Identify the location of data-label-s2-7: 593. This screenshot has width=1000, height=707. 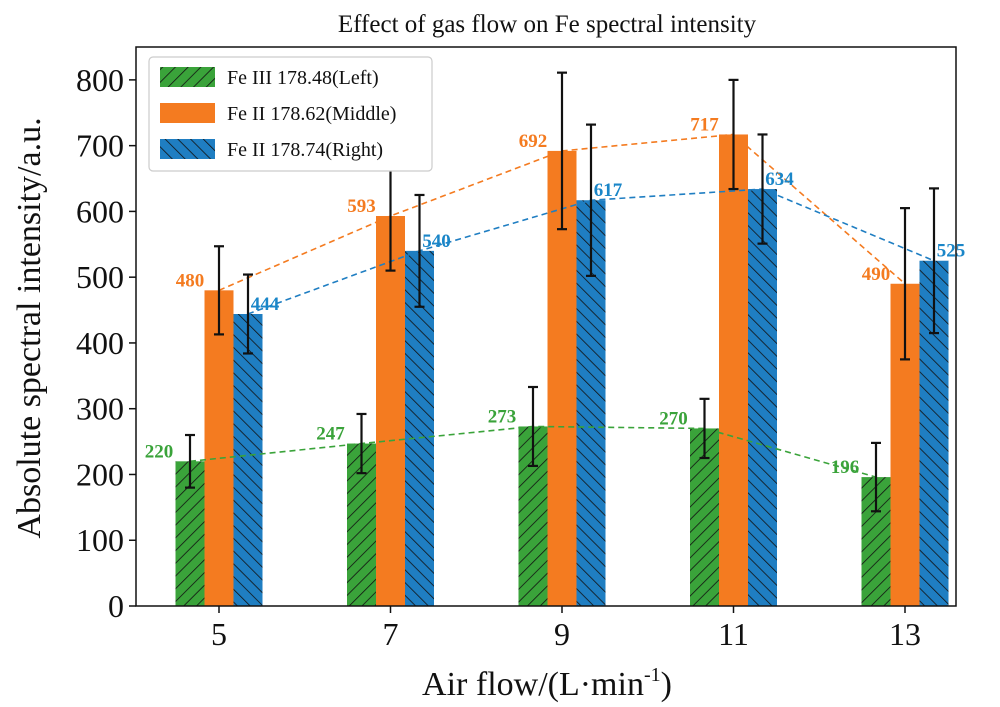
(361, 206).